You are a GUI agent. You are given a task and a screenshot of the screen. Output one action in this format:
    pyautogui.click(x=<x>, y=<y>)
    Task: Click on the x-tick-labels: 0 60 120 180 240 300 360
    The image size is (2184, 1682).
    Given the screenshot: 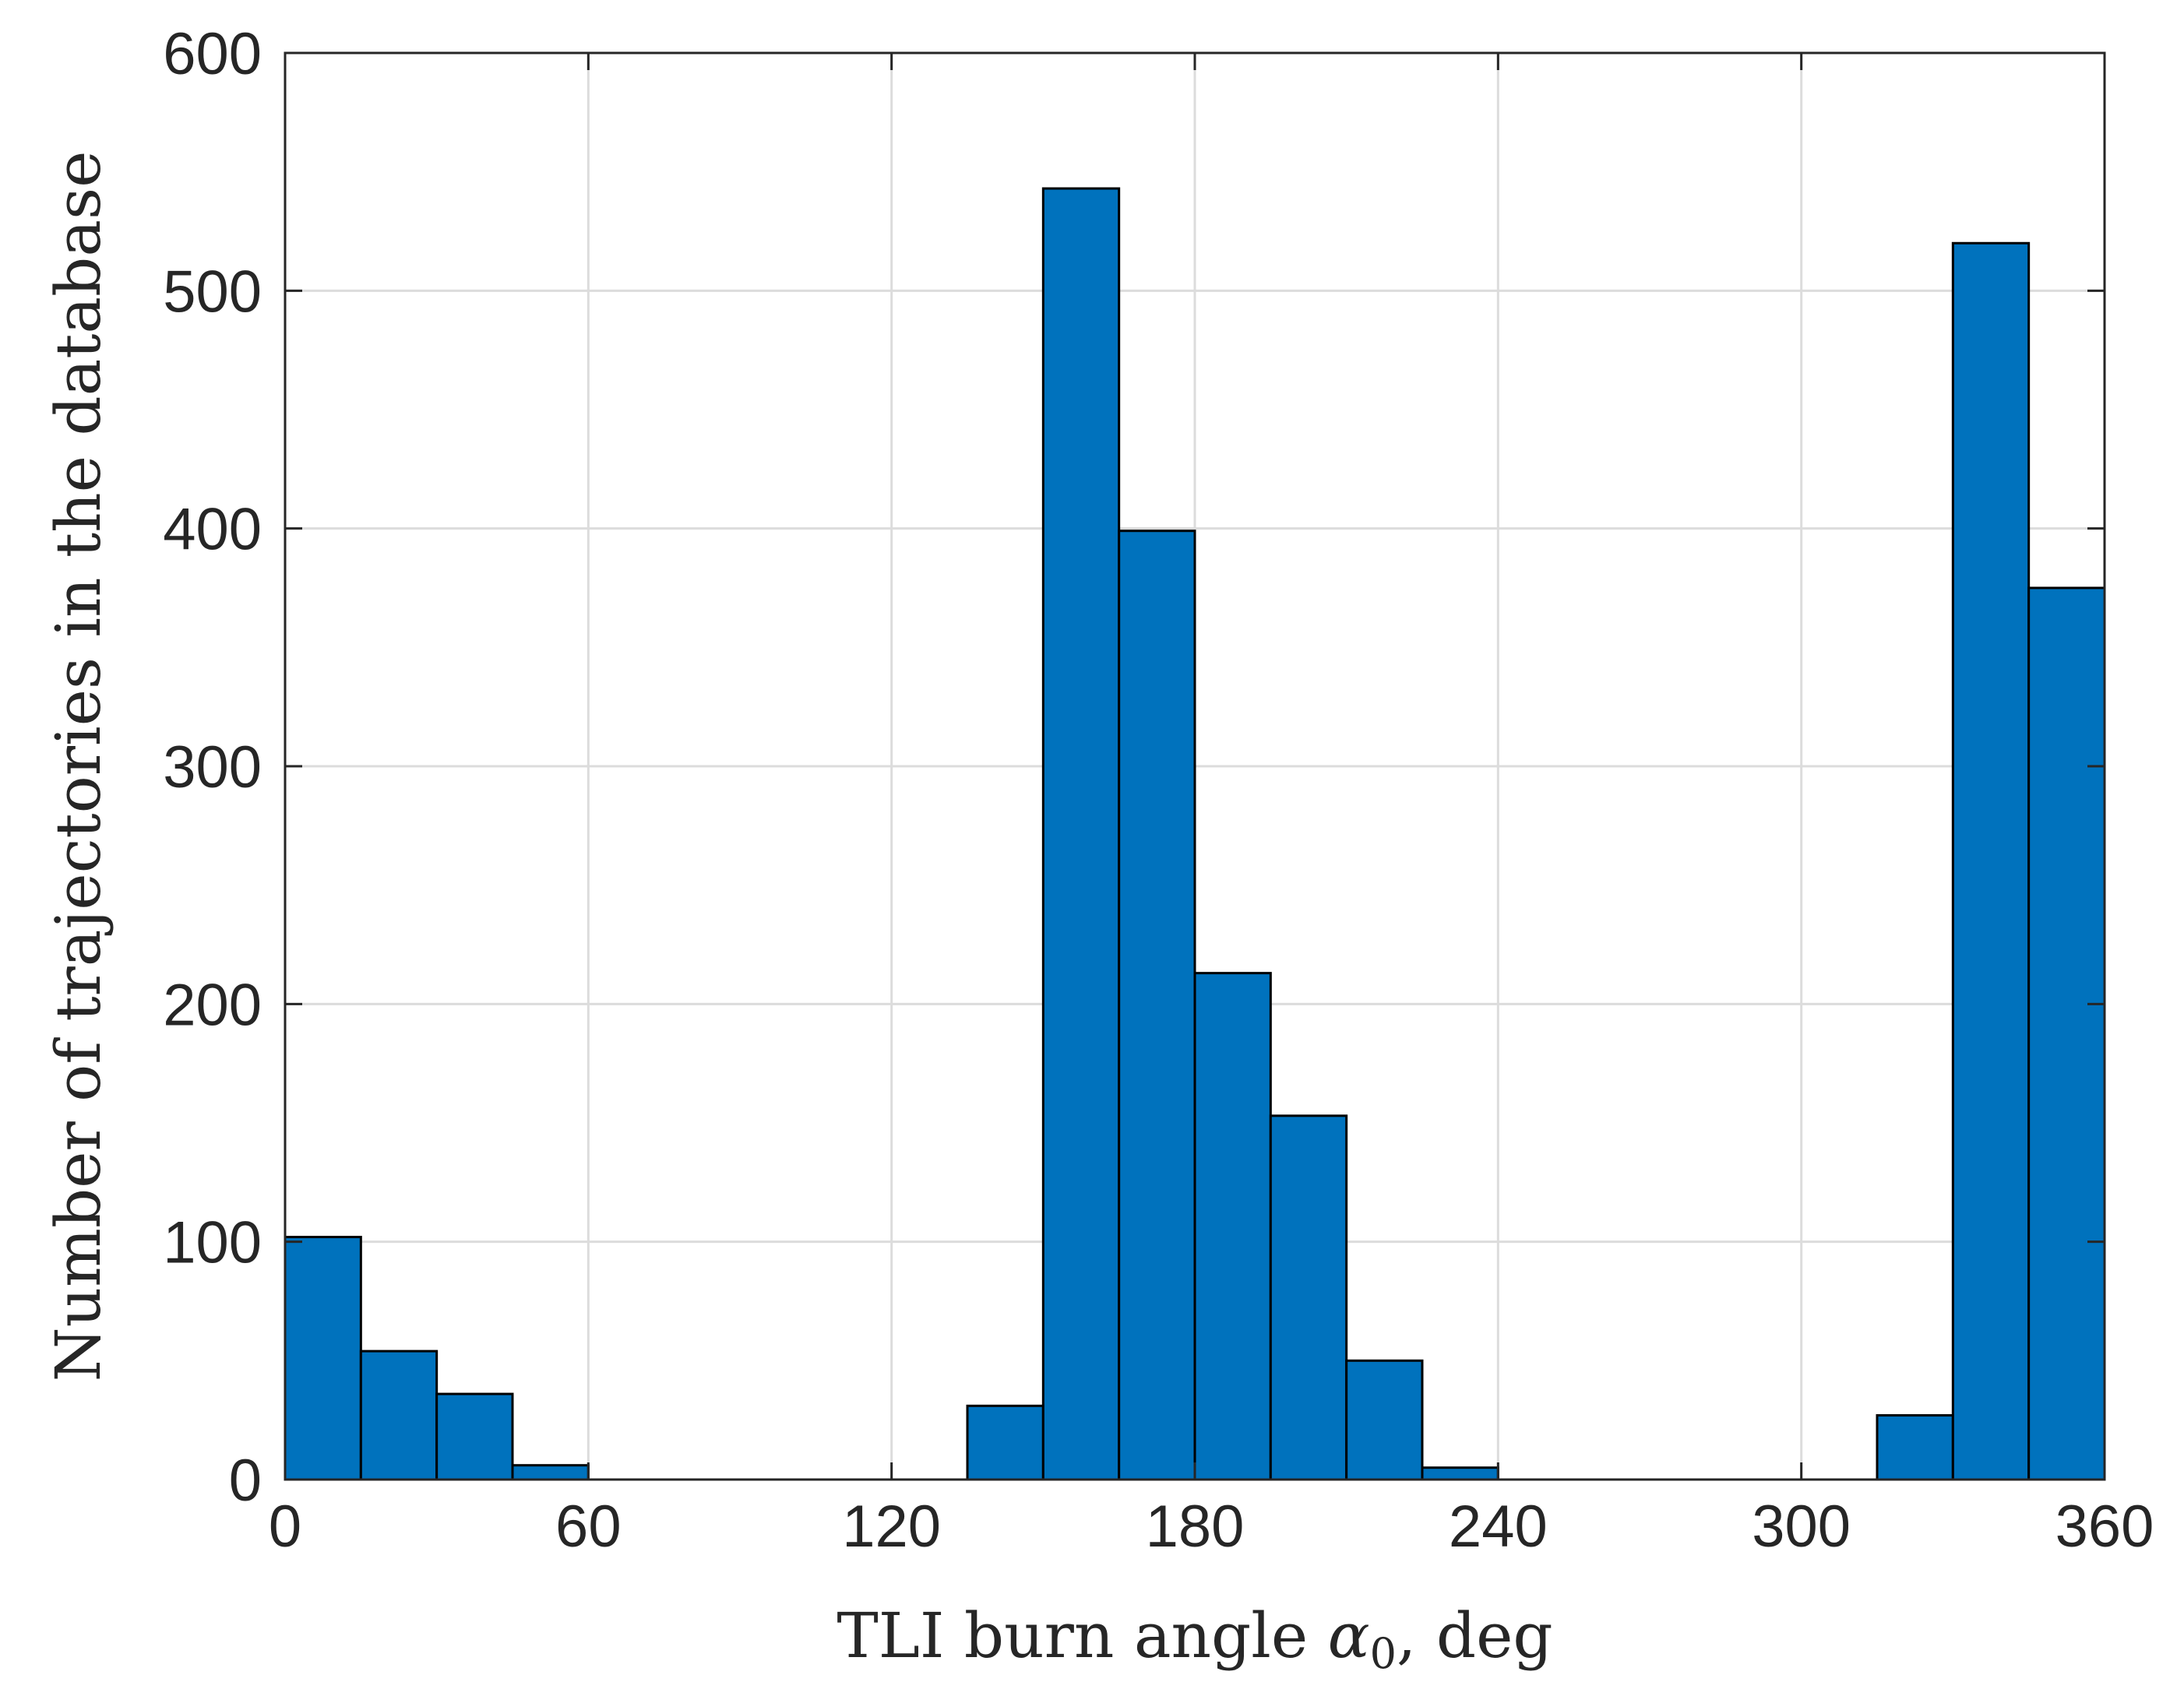 What is the action you would take?
    pyautogui.click(x=1212, y=1527)
    